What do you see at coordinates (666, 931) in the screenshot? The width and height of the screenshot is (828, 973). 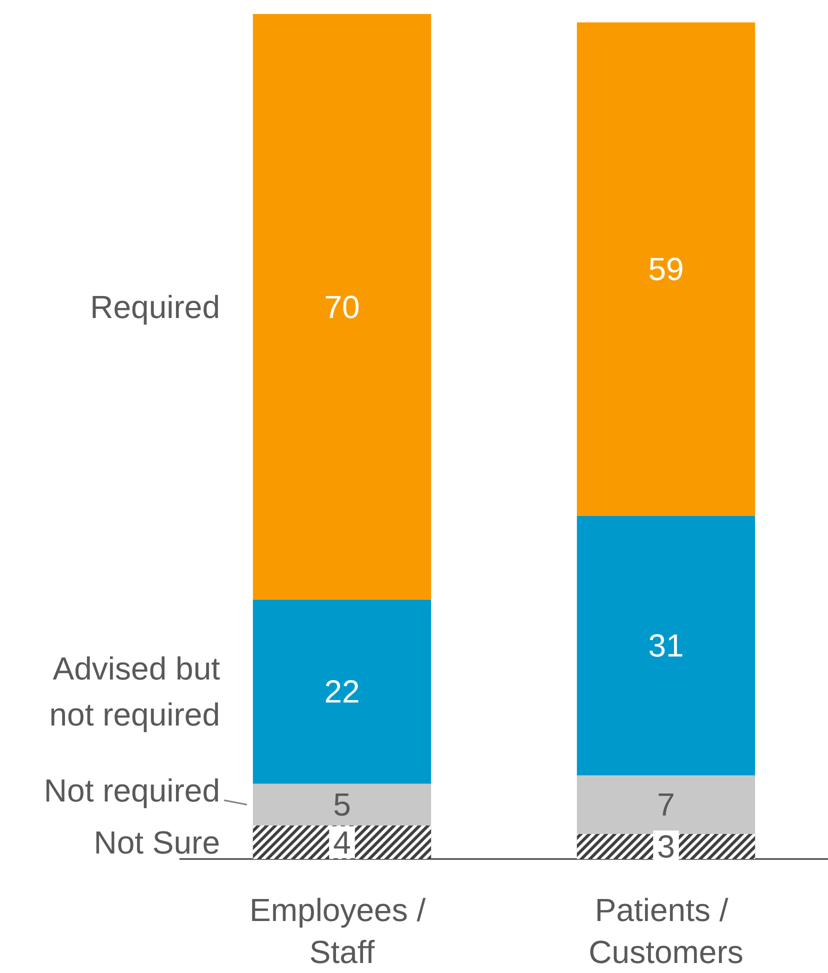 I see `x-tick-label: Patients / Customers` at bounding box center [666, 931].